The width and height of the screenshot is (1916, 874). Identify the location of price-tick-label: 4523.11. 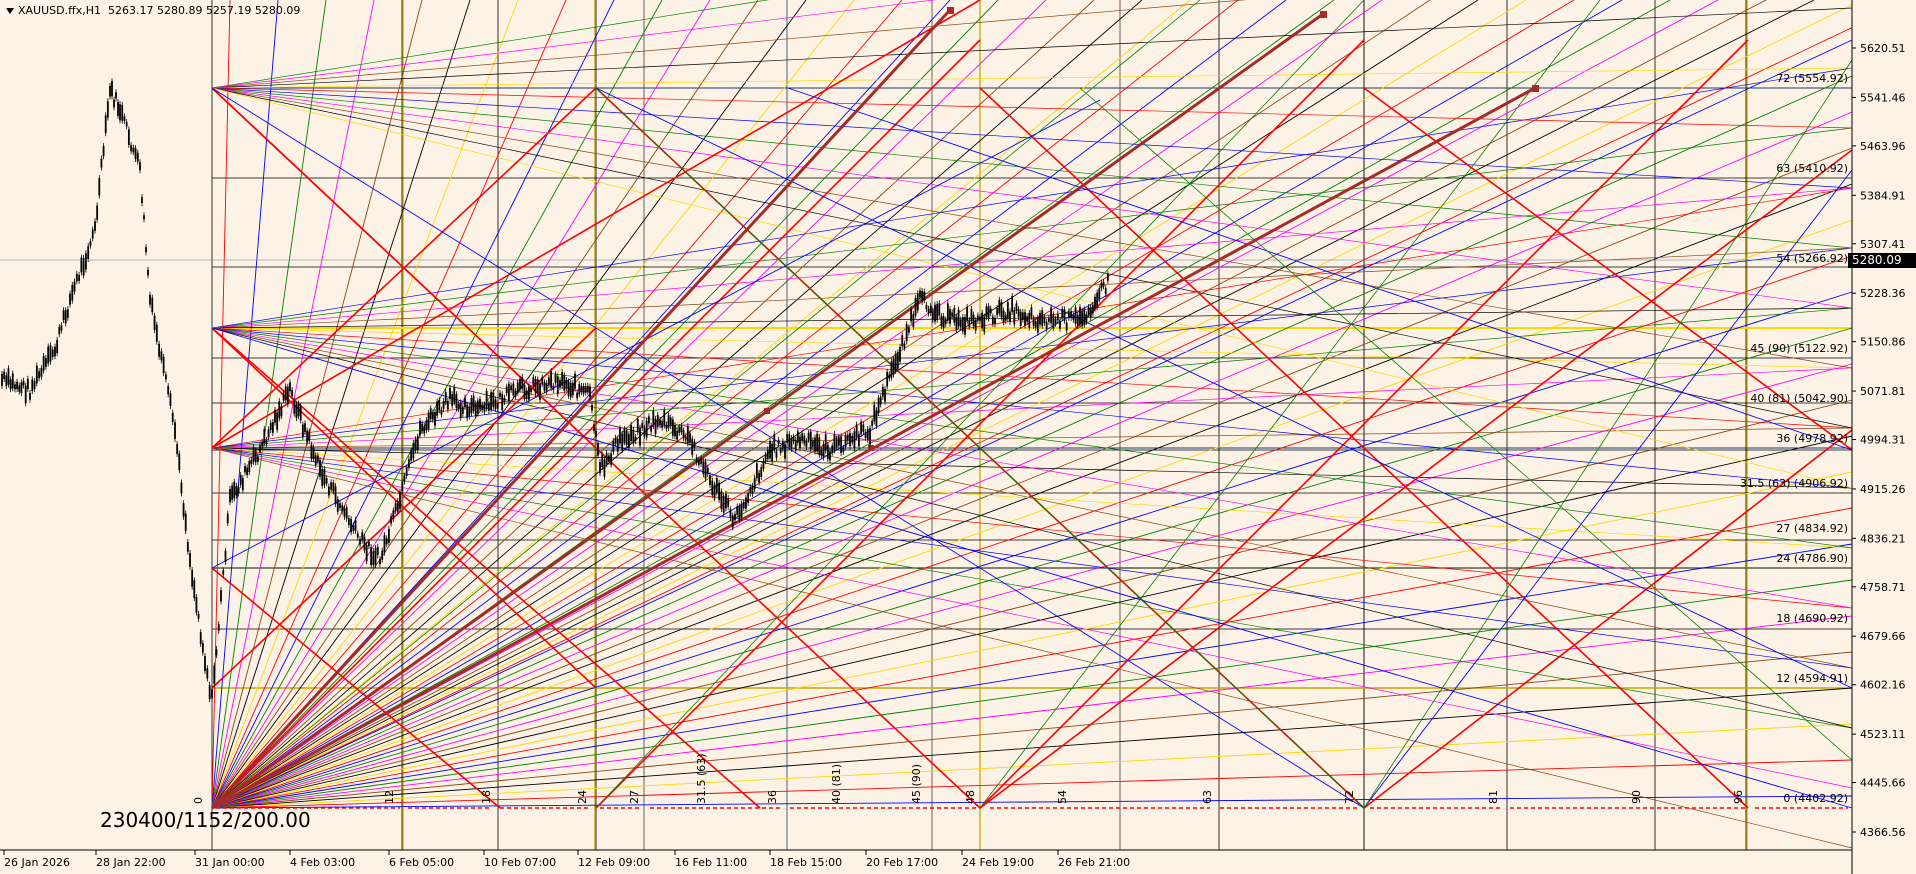
(1883, 734).